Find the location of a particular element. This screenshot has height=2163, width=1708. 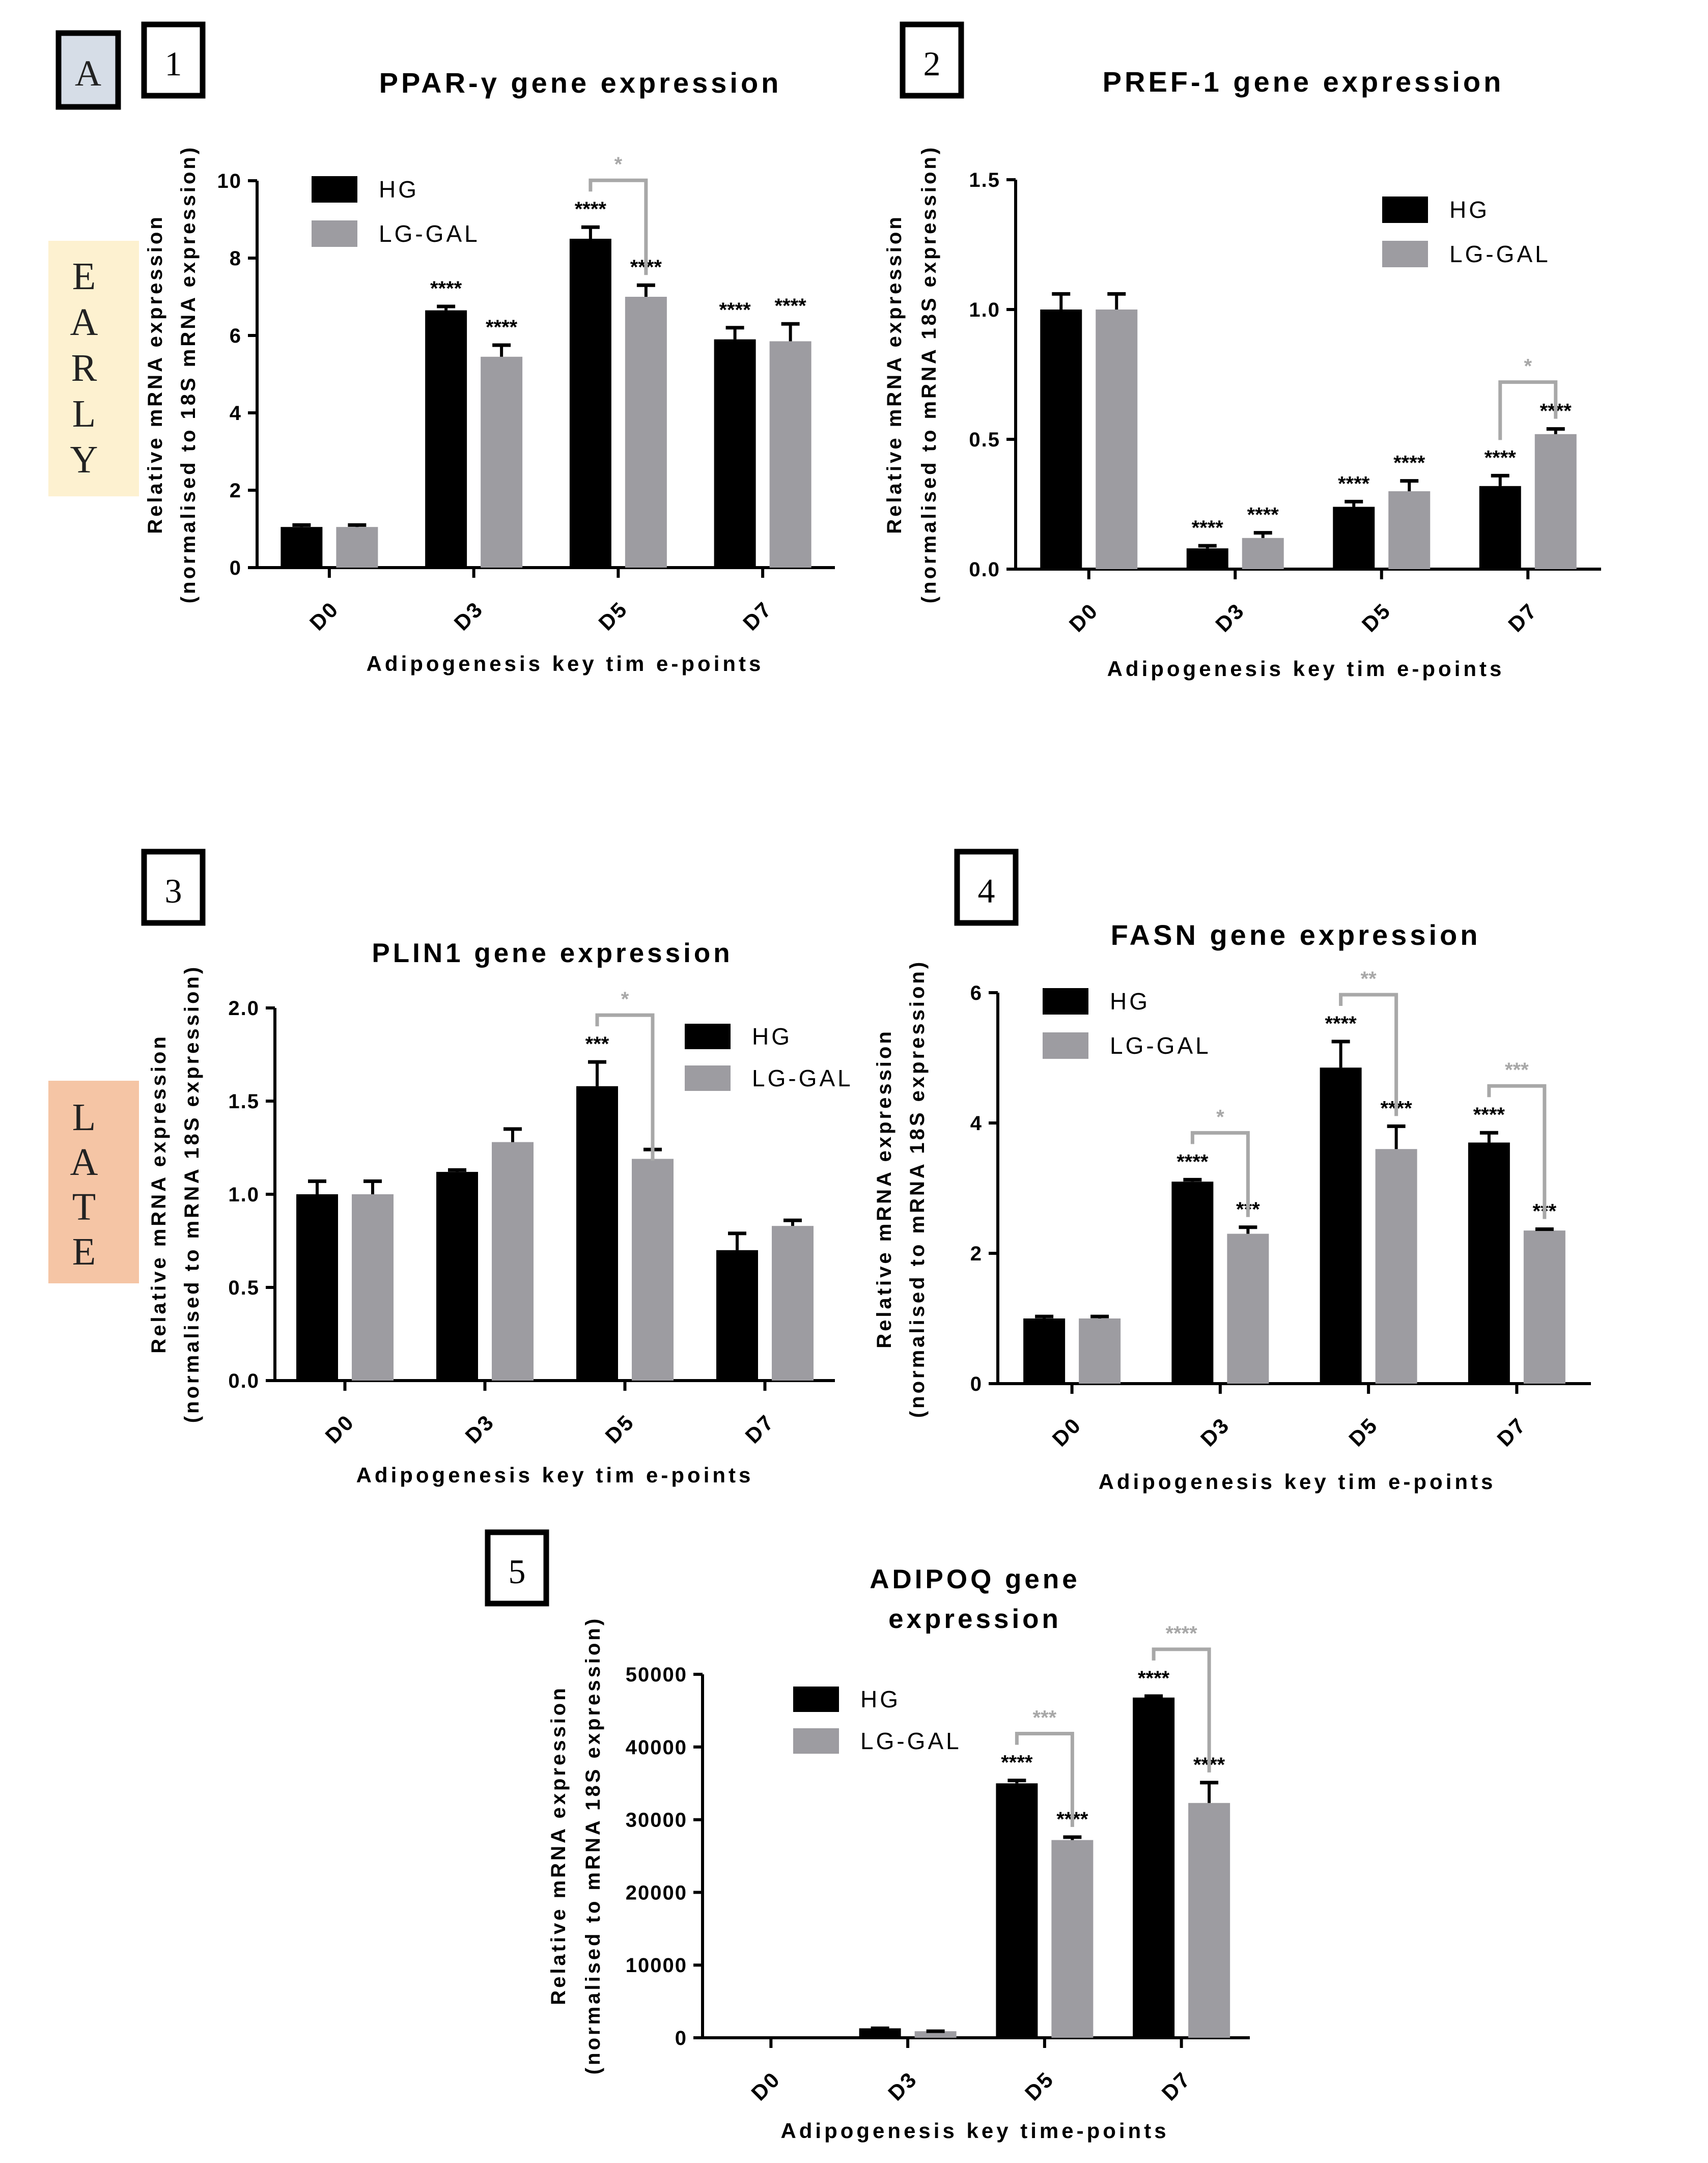

legend-swatch-hg is located at coordinates (708, 1036).